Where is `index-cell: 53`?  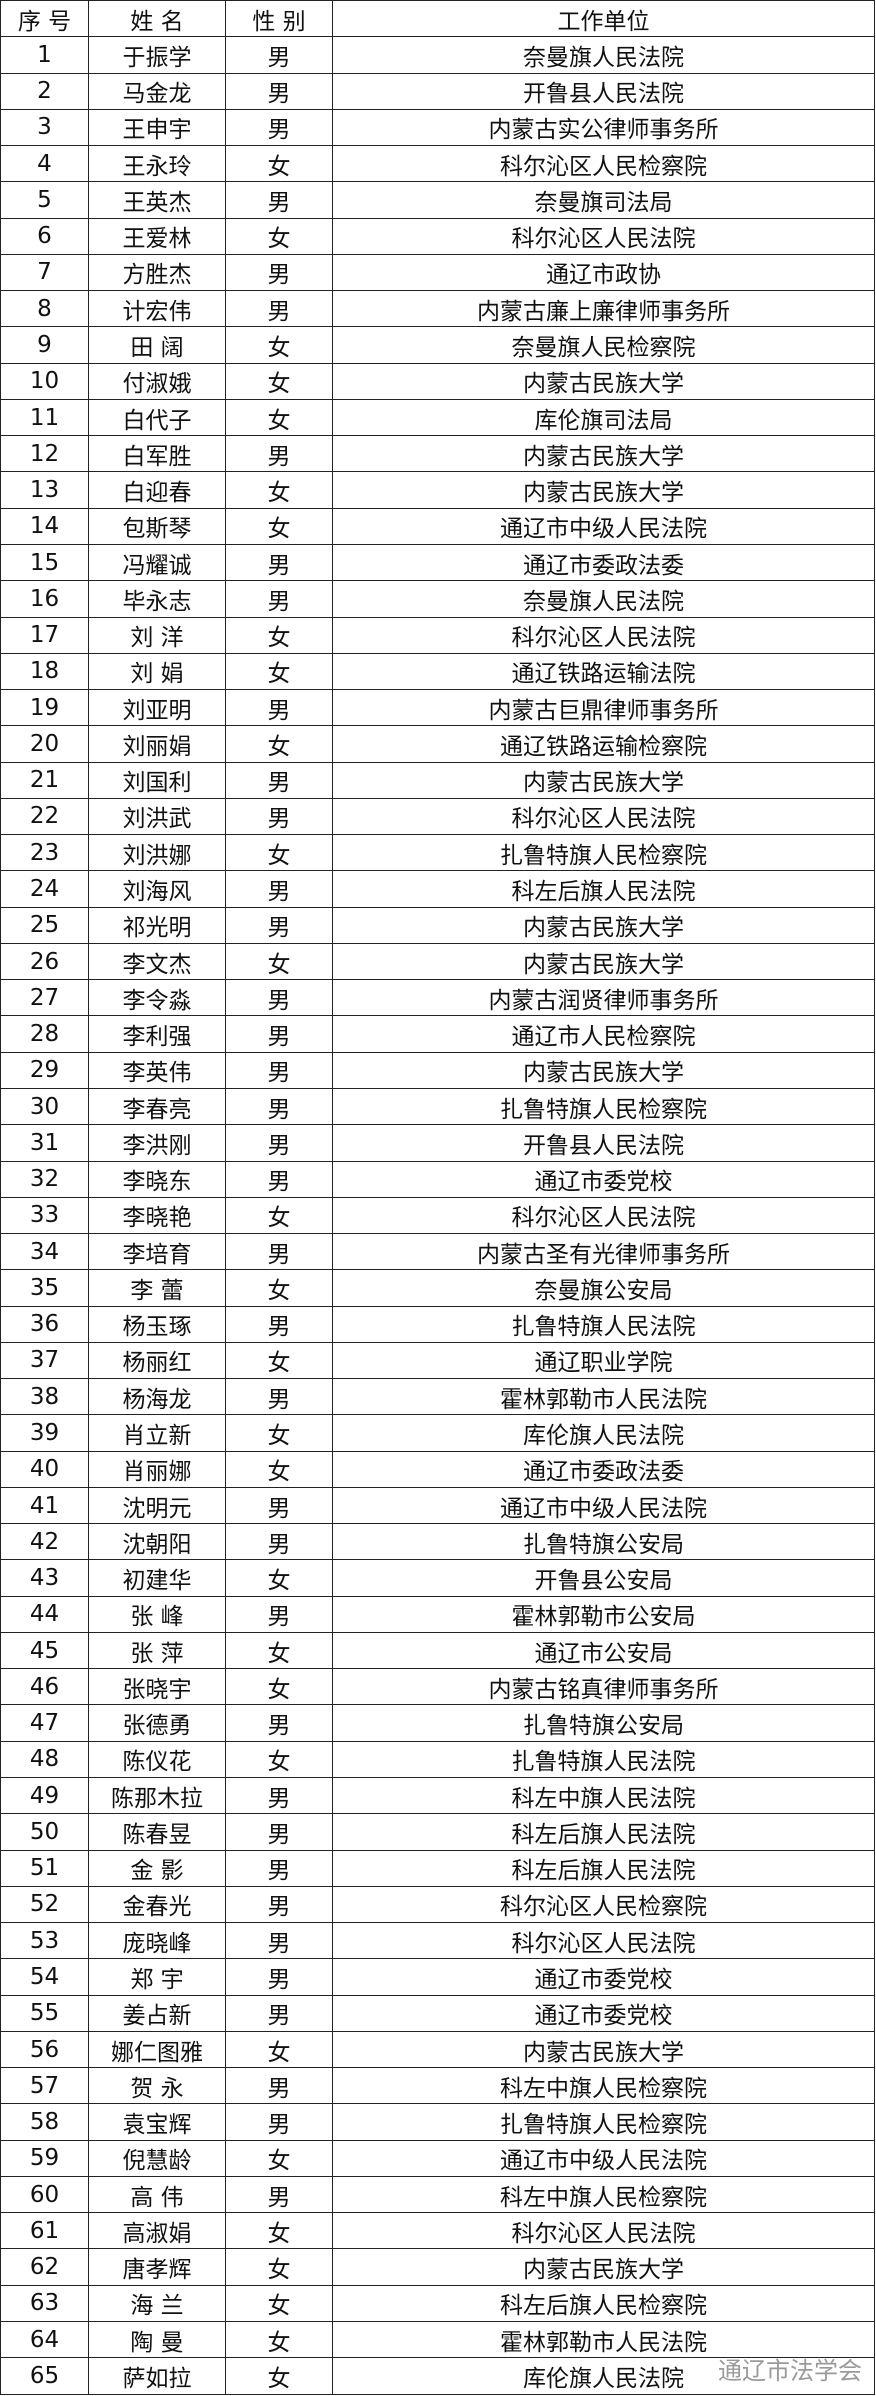
index-cell: 53 is located at coordinates (44, 1941).